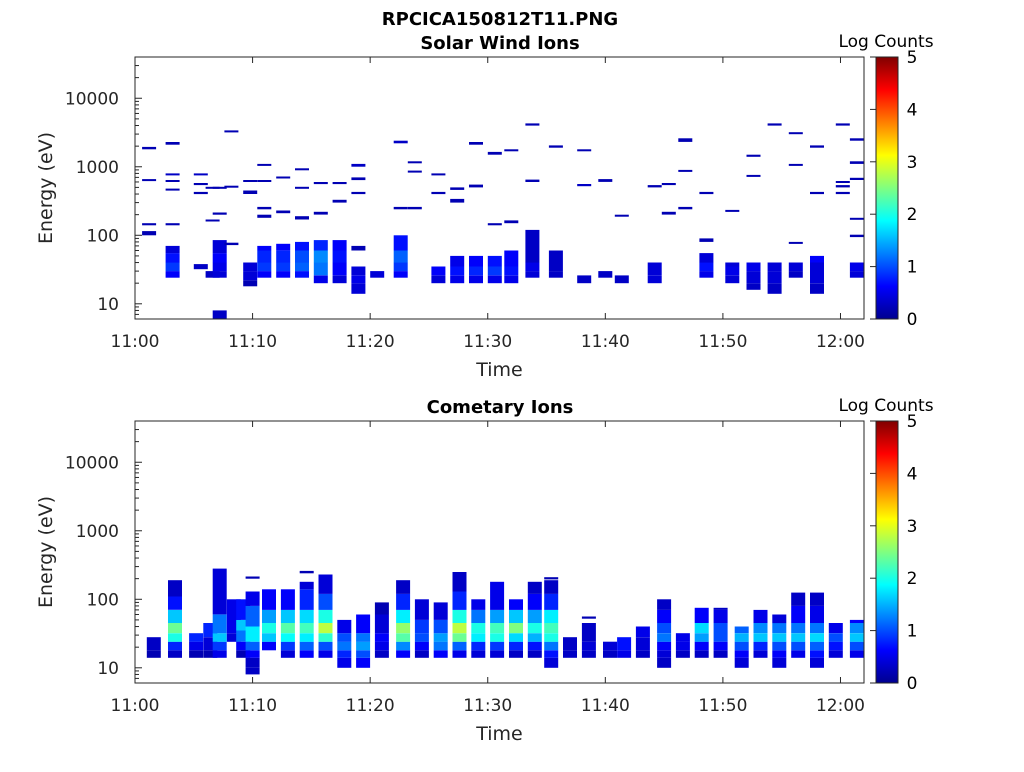 The image size is (1024, 772). I want to click on cometary-xlabel: Time, so click(499, 734).